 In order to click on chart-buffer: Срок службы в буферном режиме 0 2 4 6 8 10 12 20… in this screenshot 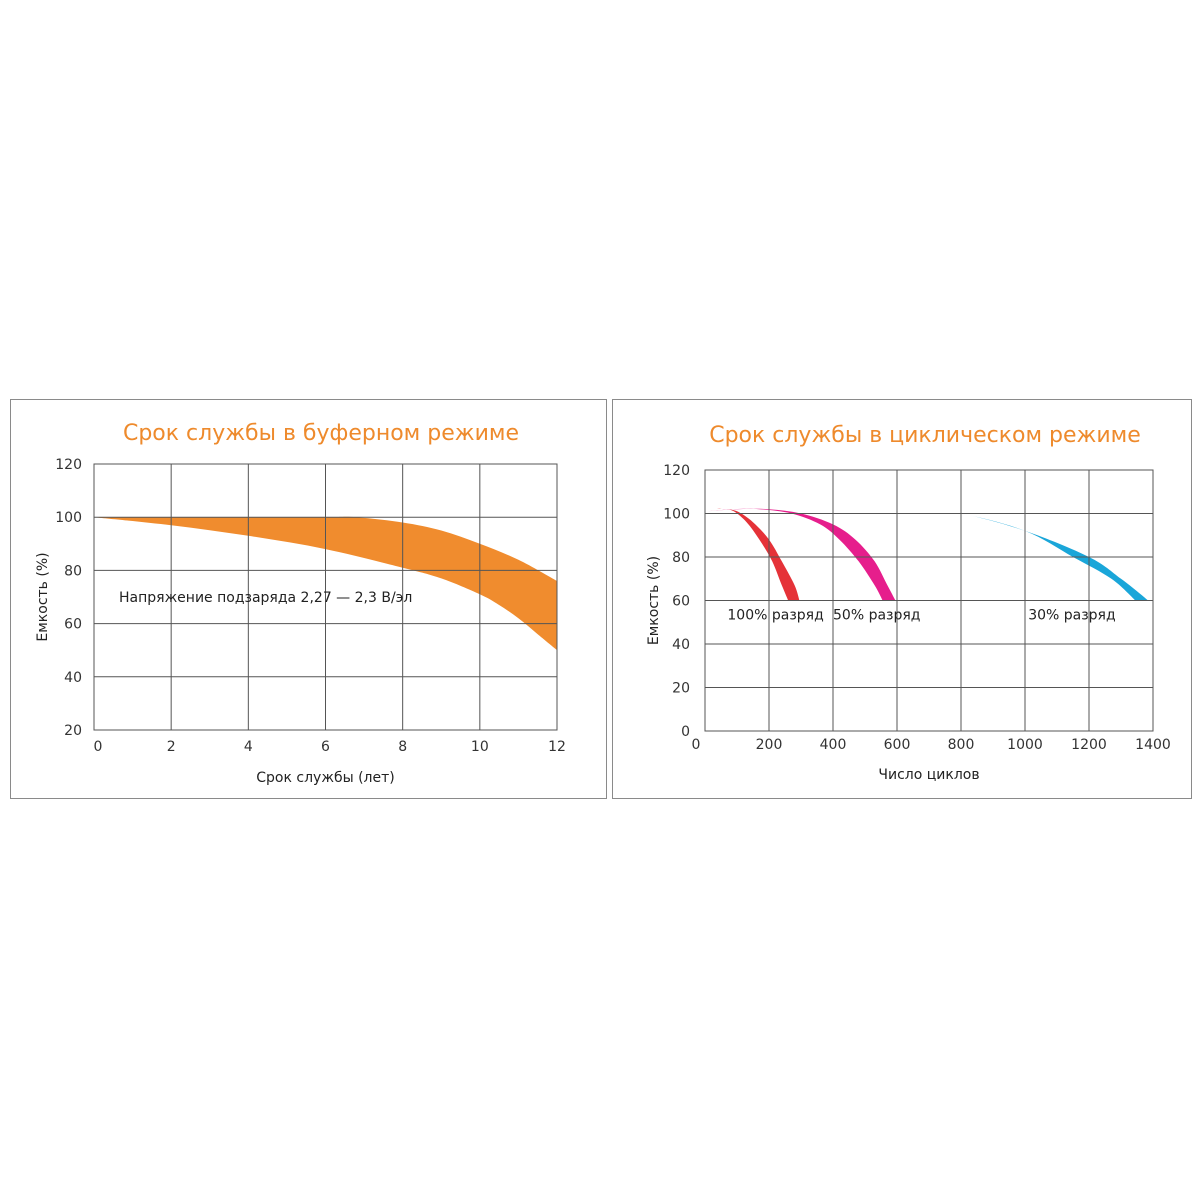, I will do `click(300, 603)`.